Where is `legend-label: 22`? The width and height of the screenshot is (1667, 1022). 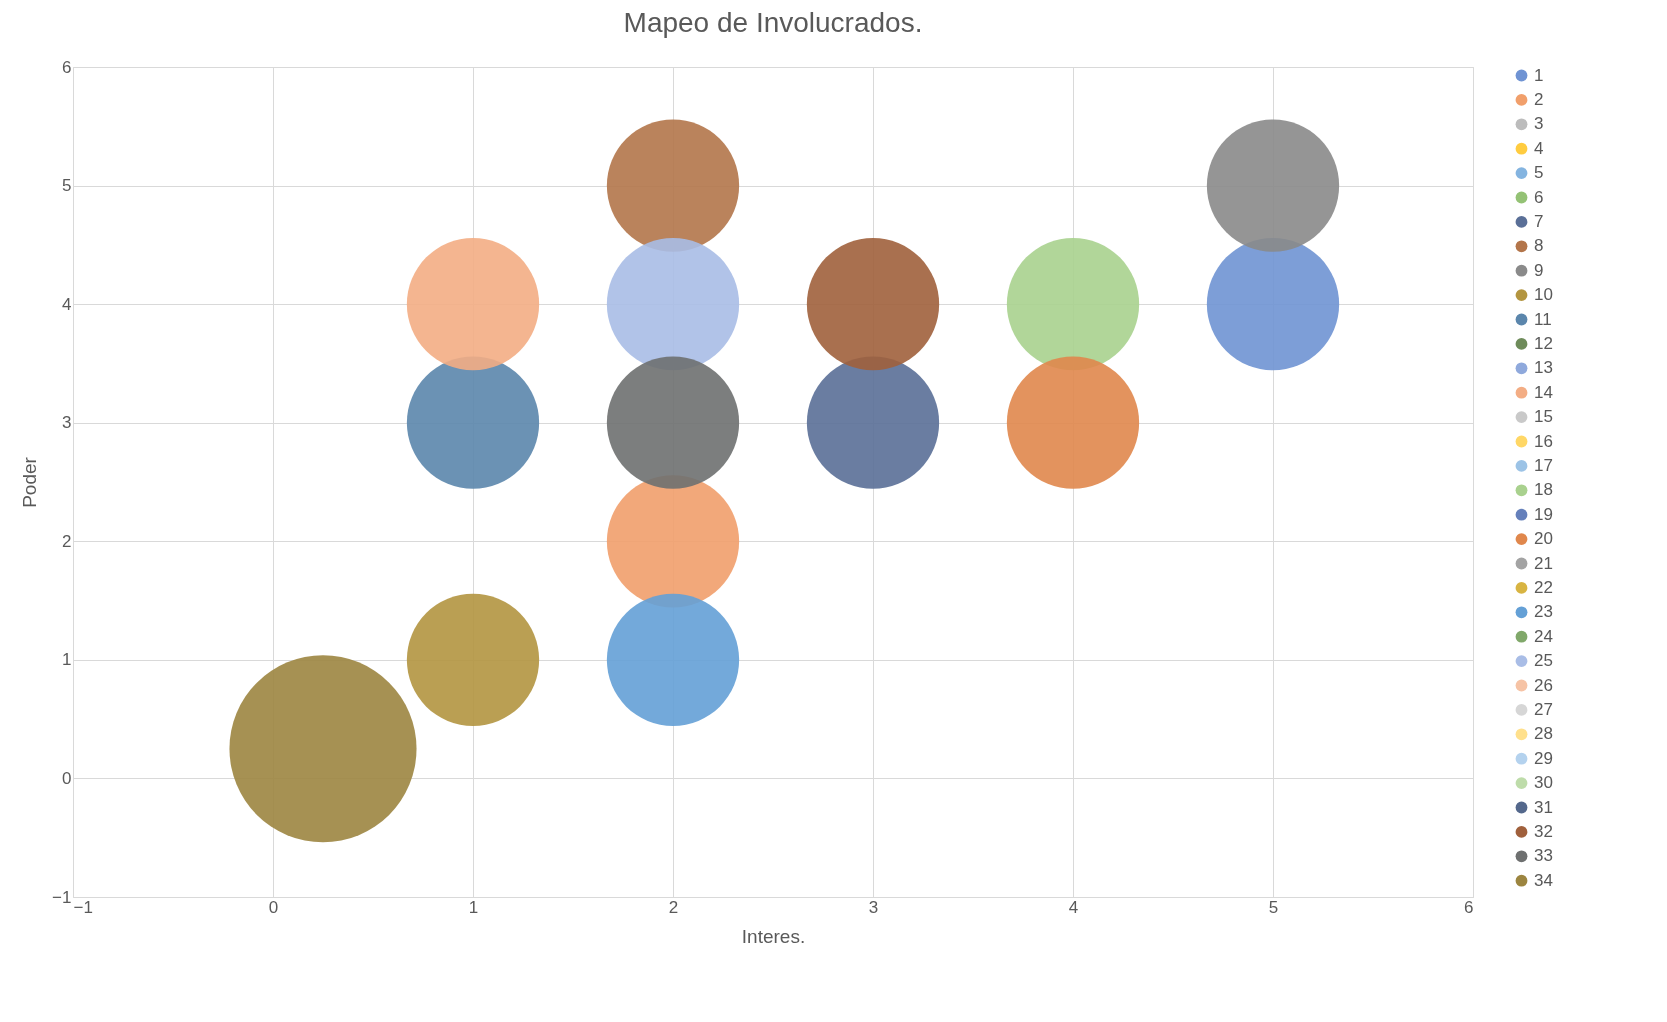 legend-label: 22 is located at coordinates (1543, 587).